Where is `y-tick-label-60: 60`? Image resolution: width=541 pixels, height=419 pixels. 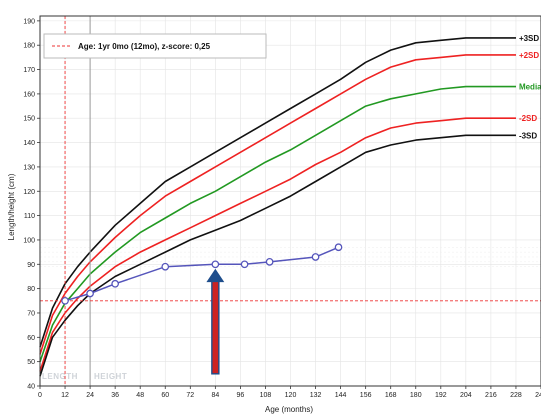
y-tick-label-60: 60 is located at coordinates (31, 338).